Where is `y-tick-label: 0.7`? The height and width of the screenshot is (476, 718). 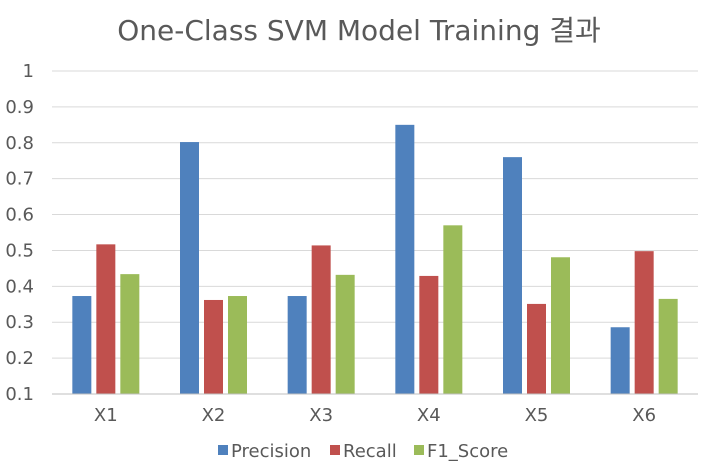 y-tick-label: 0.7 is located at coordinates (19, 179).